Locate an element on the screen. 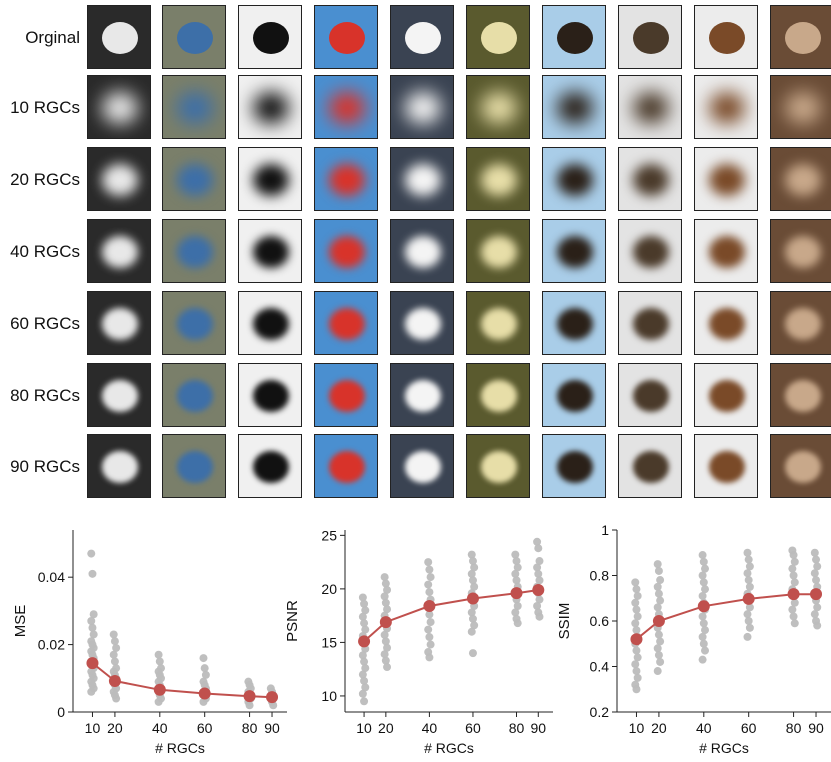  y-tick-label: 25 is located at coordinates (329, 535).